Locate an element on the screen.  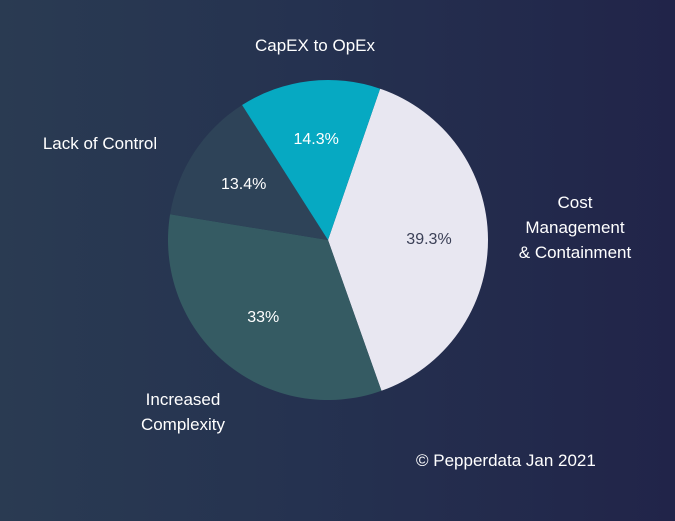
slice-value-label-3: 14.3% is located at coordinates (315, 139).